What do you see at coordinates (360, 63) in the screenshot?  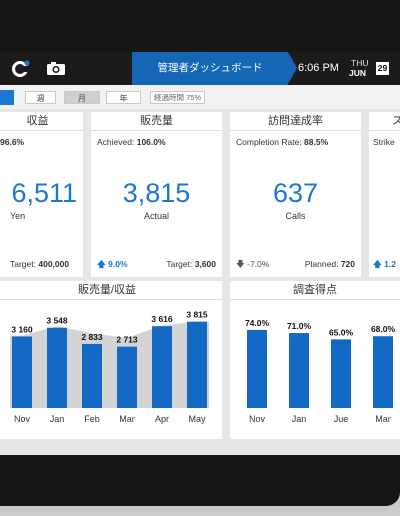 I see `day-of-week: THU` at bounding box center [360, 63].